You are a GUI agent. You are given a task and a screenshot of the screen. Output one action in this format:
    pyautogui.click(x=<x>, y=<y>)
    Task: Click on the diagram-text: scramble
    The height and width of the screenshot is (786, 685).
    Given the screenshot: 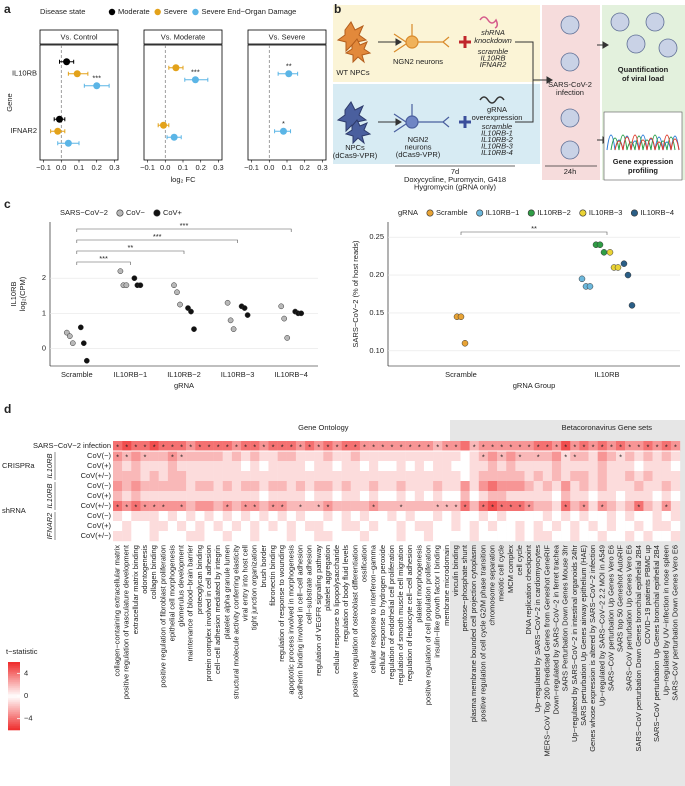 What is the action you would take?
    pyautogui.click(x=493, y=51)
    